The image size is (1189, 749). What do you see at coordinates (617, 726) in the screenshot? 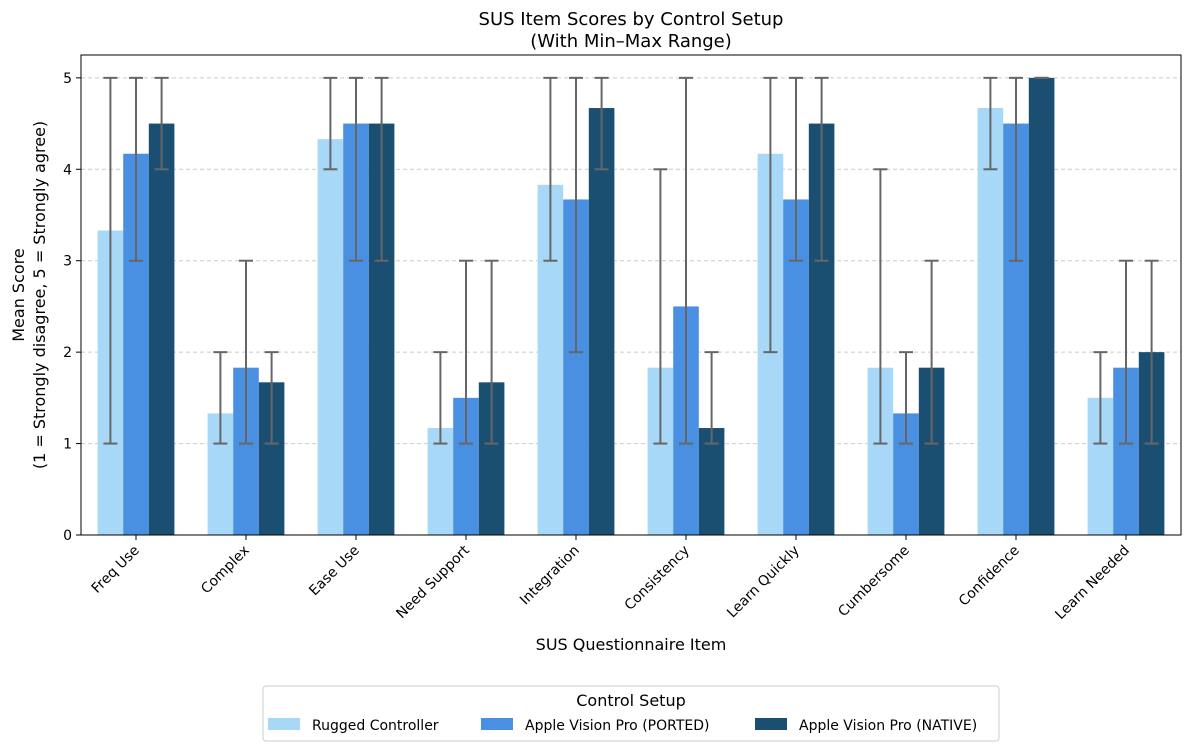
I see `legend-label: Apple Vision Pro (PORTED)` at bounding box center [617, 726].